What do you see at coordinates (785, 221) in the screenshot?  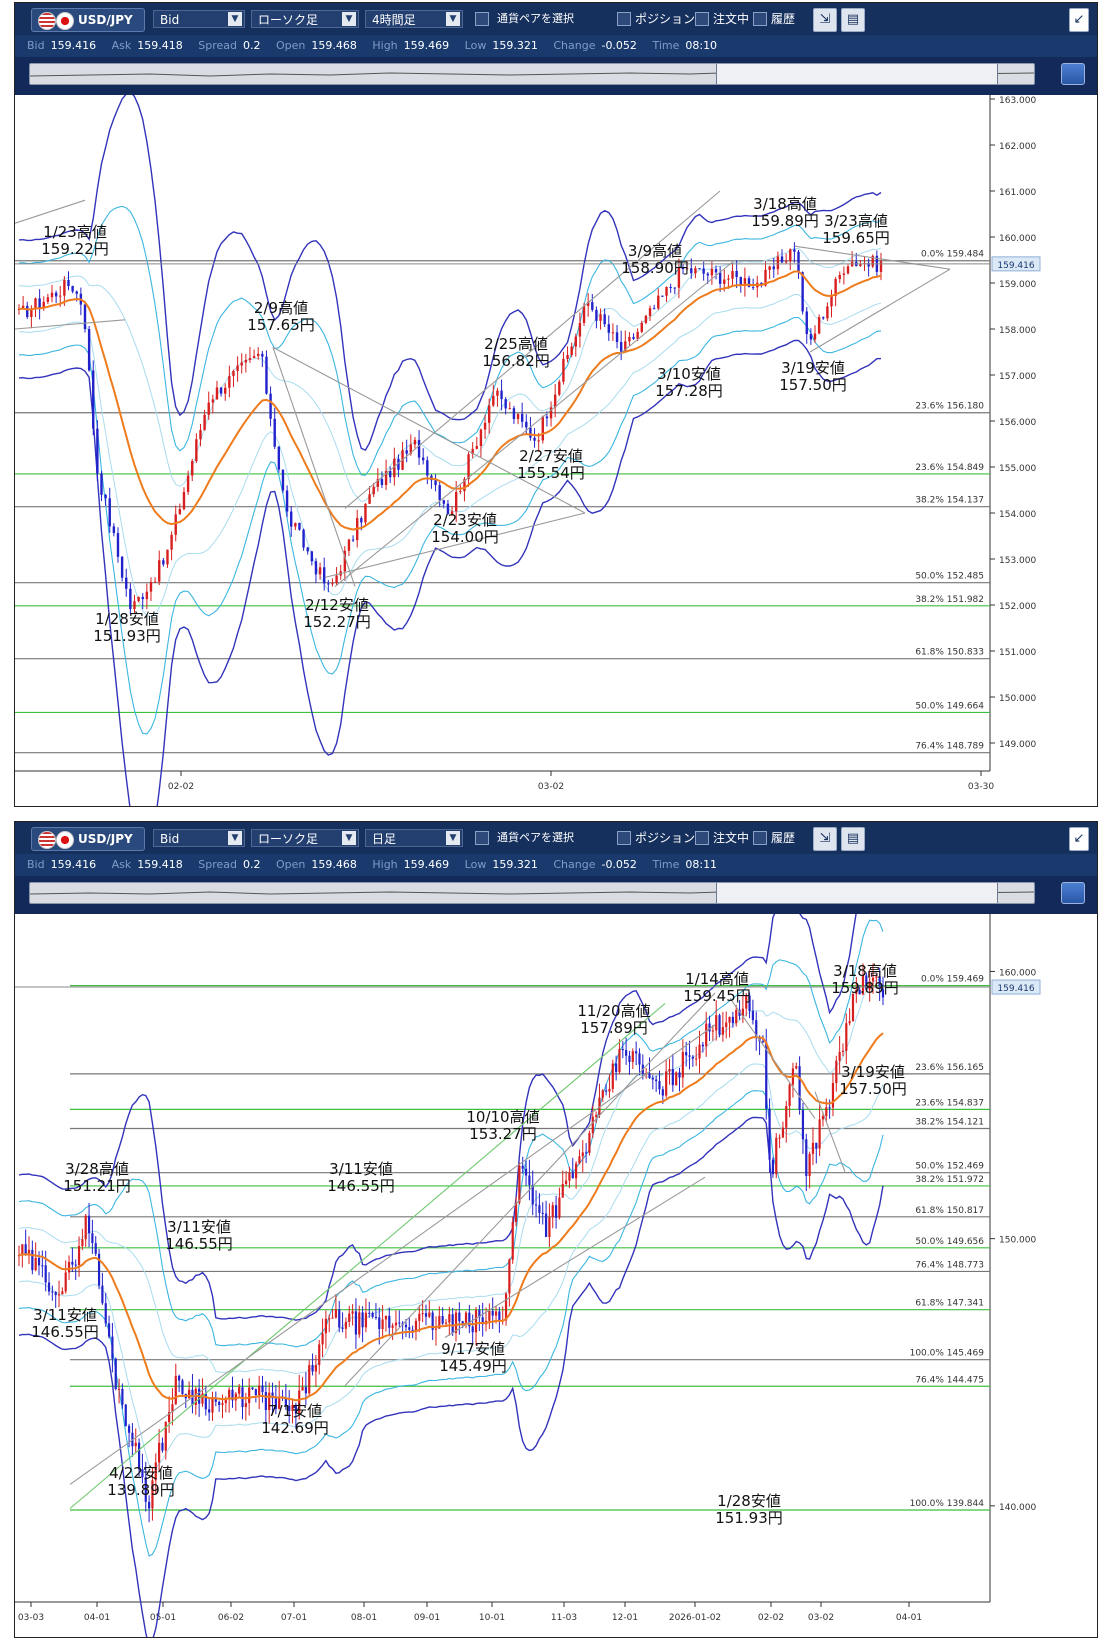 I see `annotation-value: 159.89円` at bounding box center [785, 221].